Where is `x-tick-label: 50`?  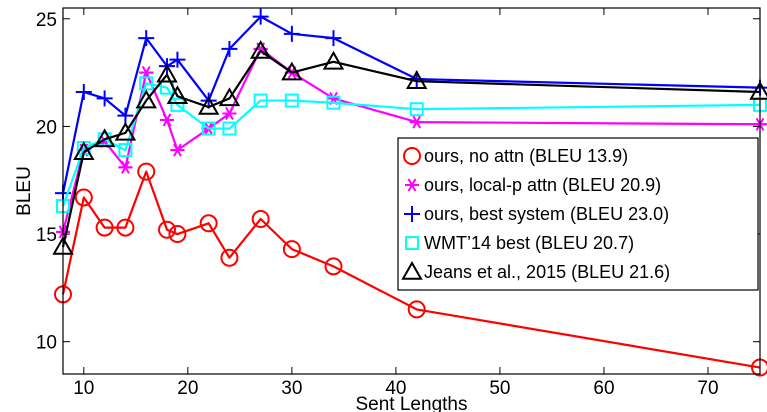 x-tick-label: 50 is located at coordinates (499, 388).